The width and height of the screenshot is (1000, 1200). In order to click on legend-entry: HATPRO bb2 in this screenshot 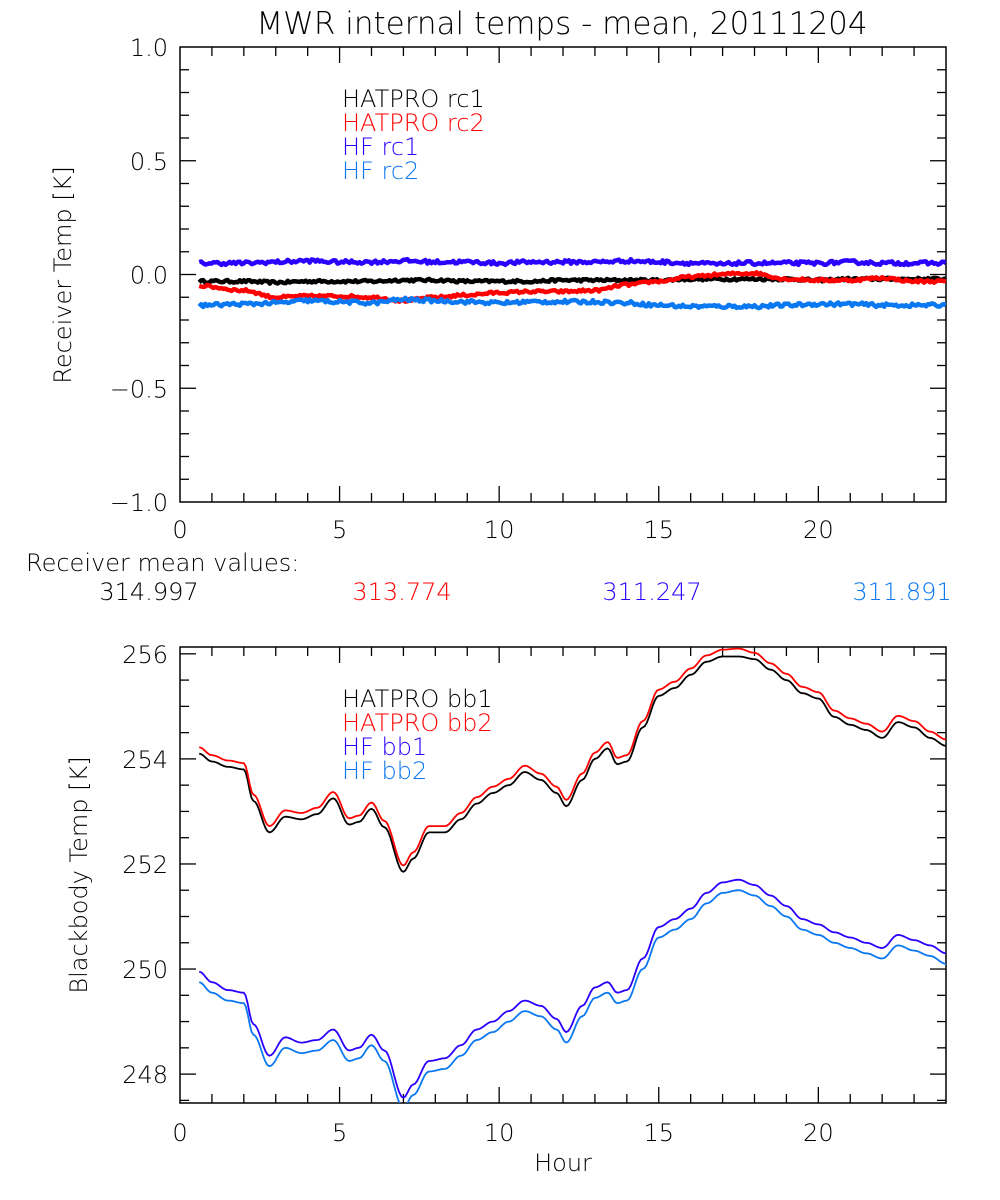, I will do `click(417, 723)`.